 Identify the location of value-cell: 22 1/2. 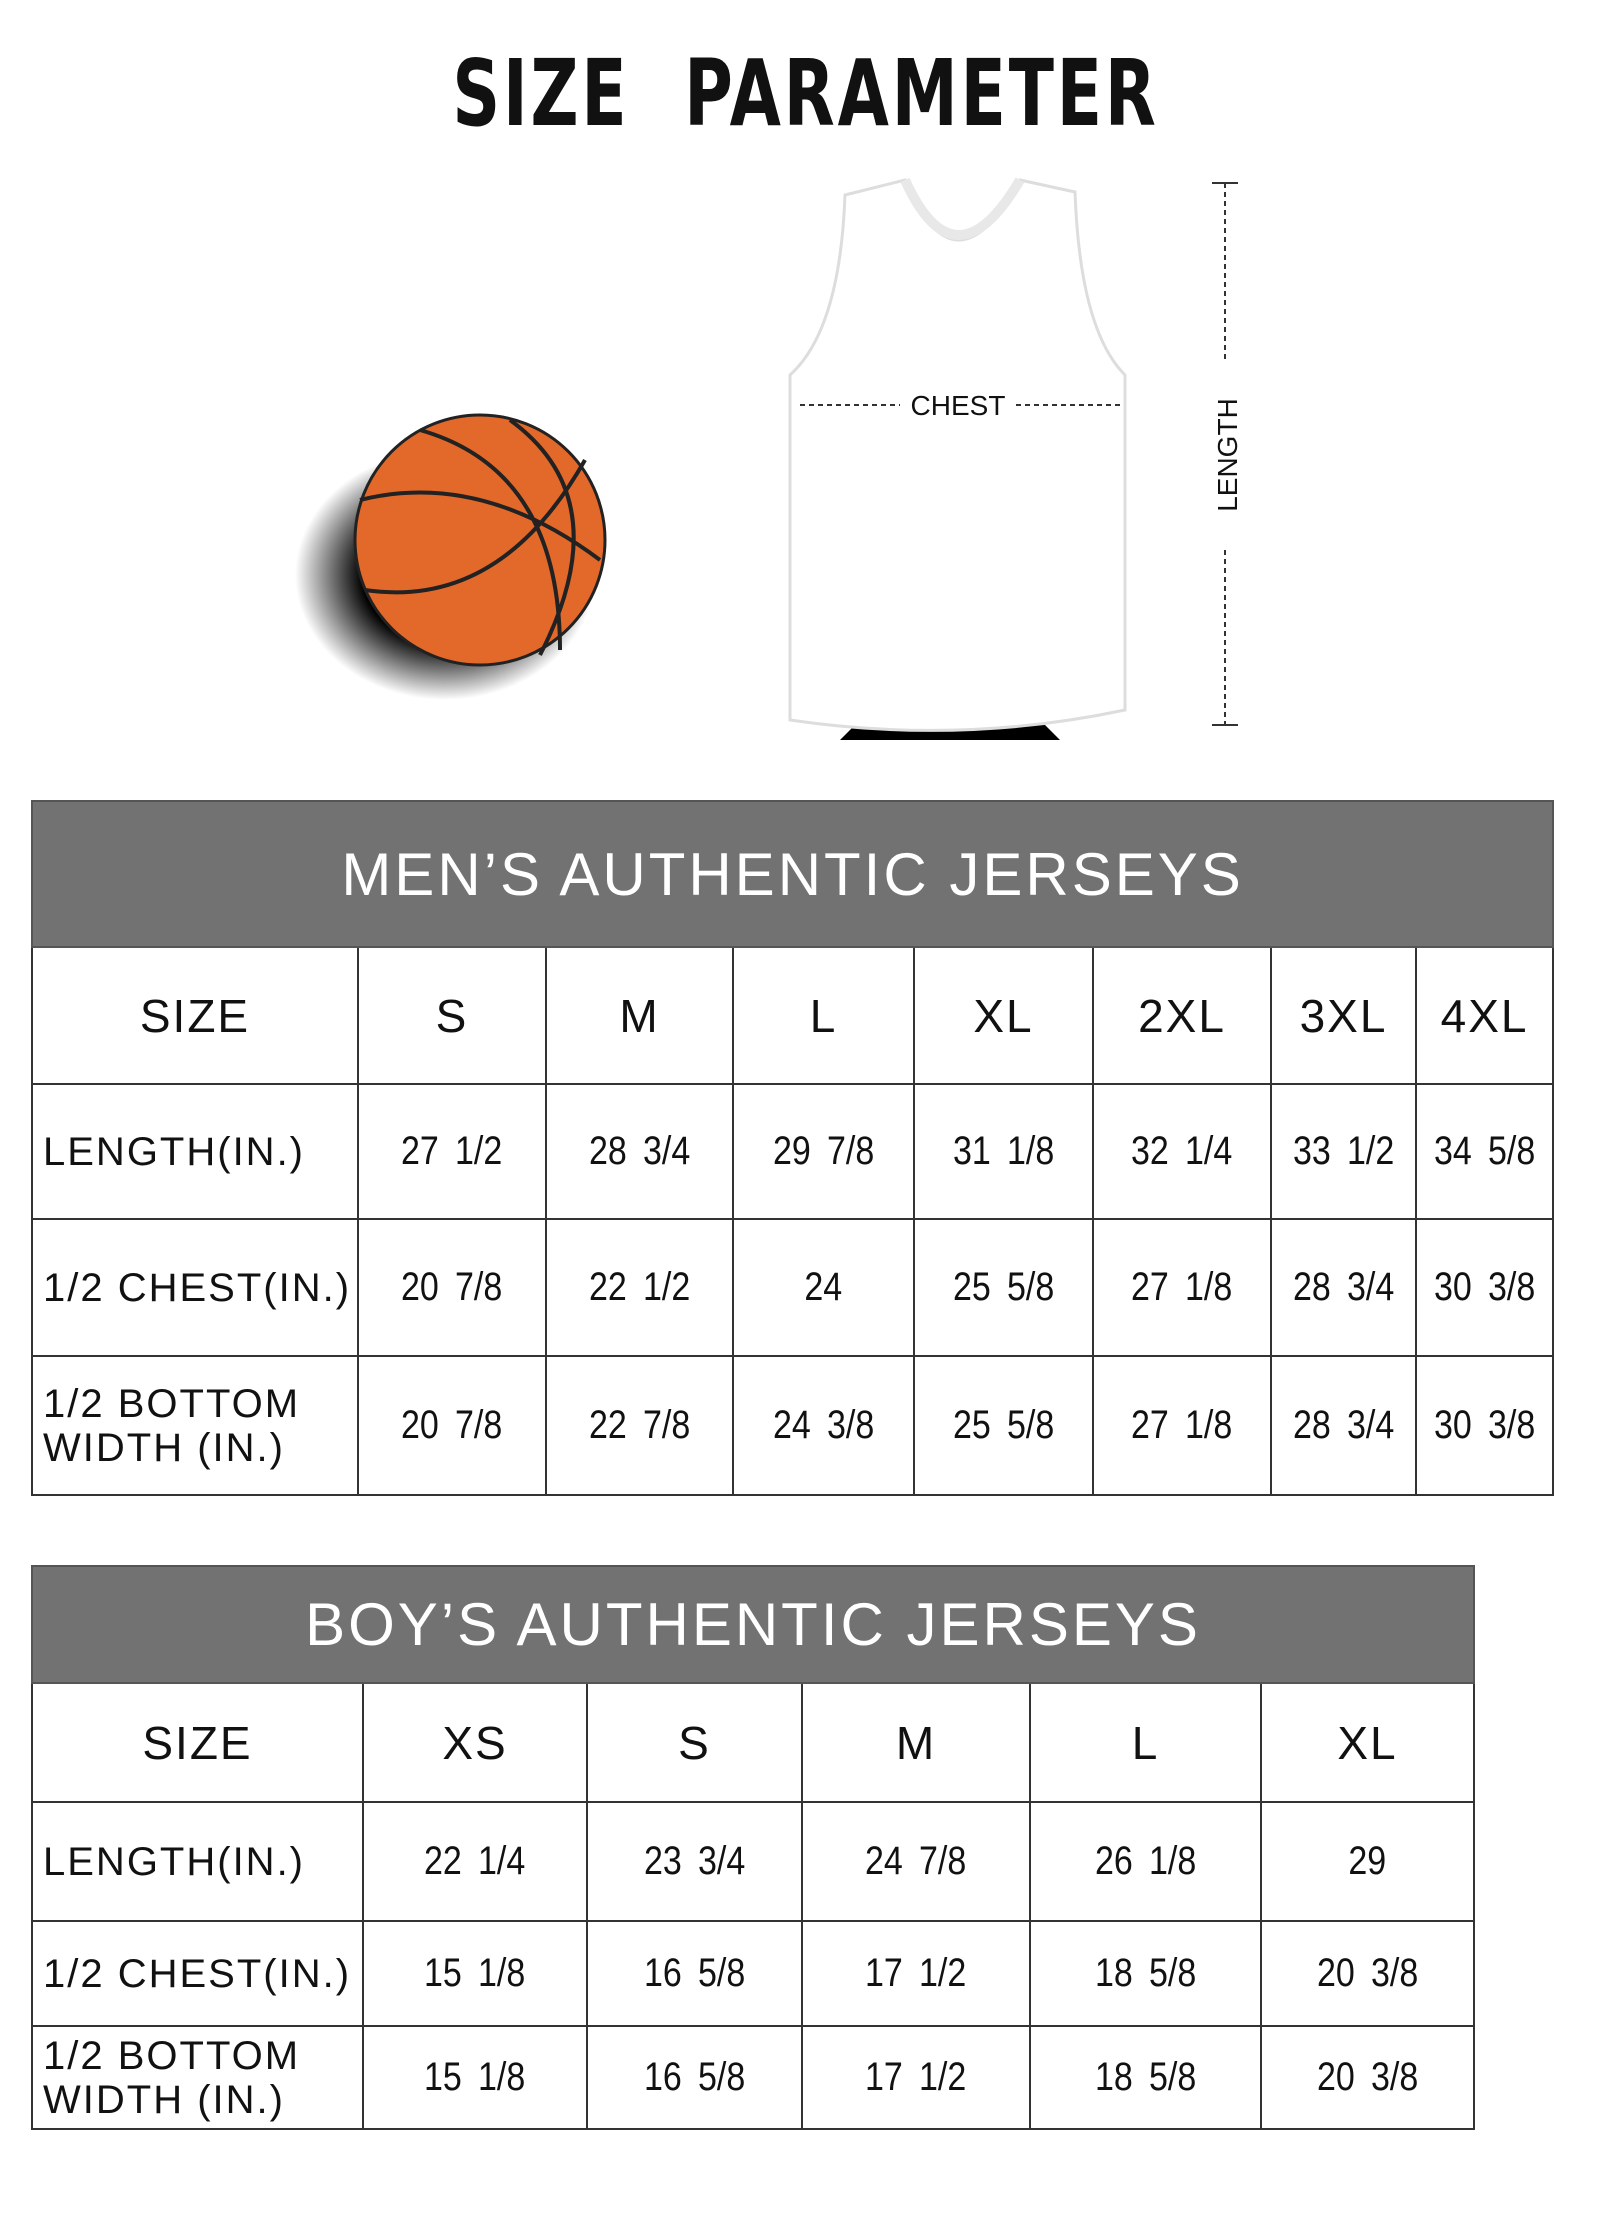
(639, 1287).